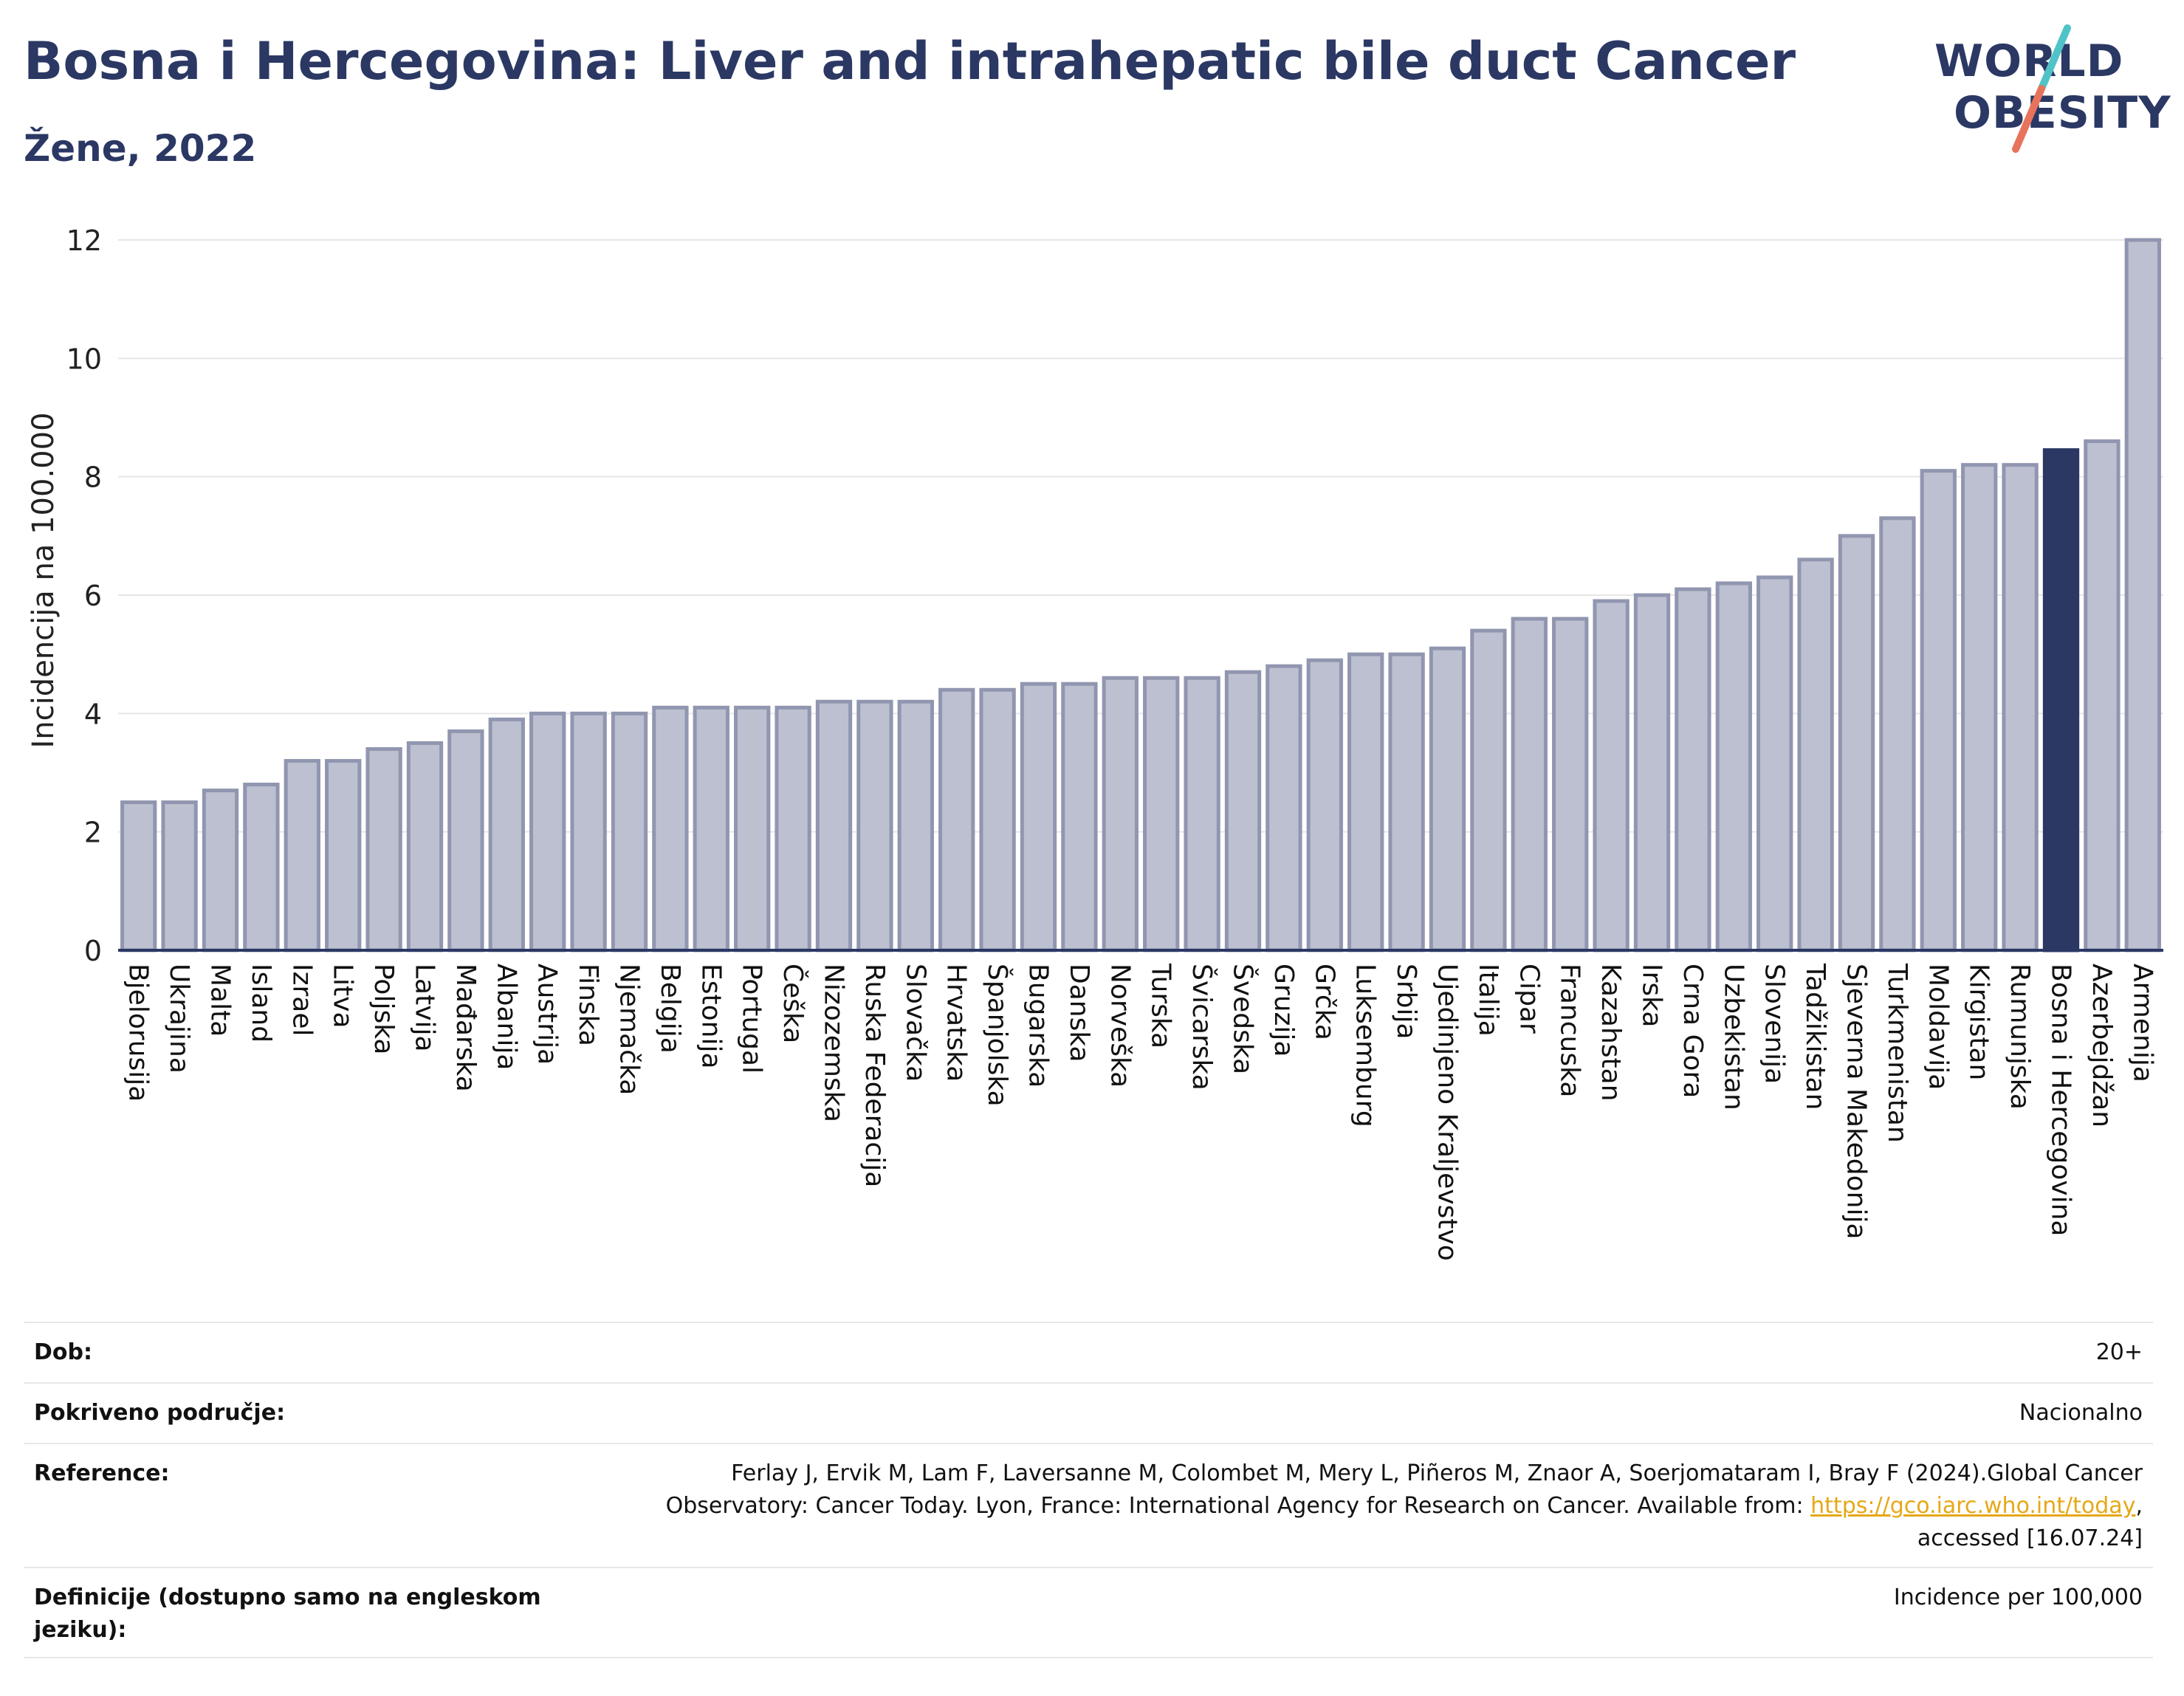  Describe the element at coordinates (1973, 1506) in the screenshot. I see `reference-link: https://gco.iarc.who.int/today` at that location.